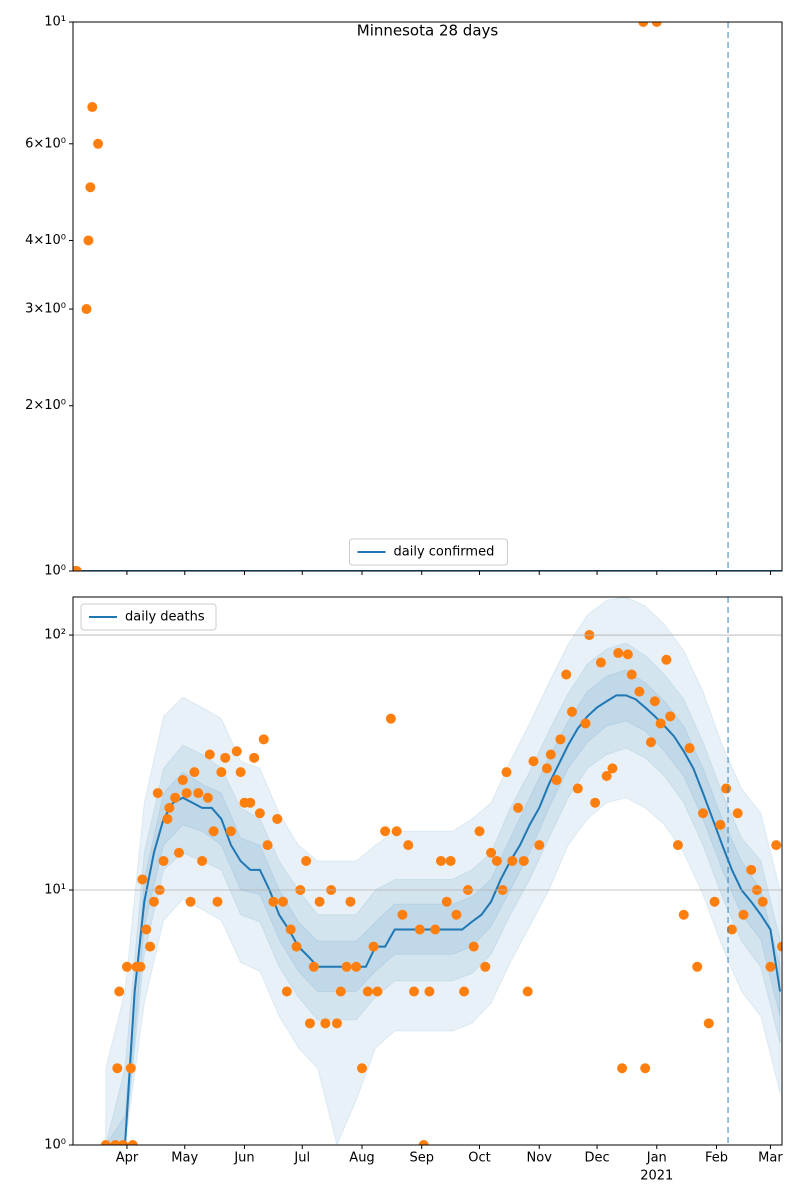  What do you see at coordinates (596, 1158) in the screenshot?
I see `x-tick-label: Dec` at bounding box center [596, 1158].